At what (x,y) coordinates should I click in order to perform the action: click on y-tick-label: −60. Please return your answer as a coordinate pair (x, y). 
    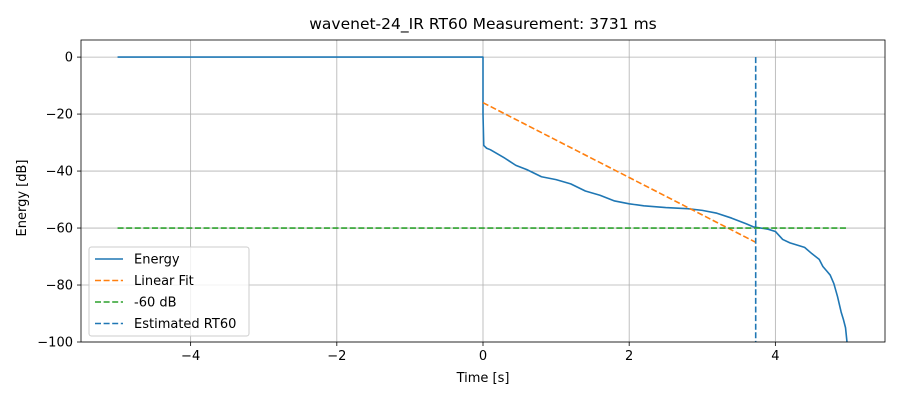
    Looking at the image, I should click on (59, 229).